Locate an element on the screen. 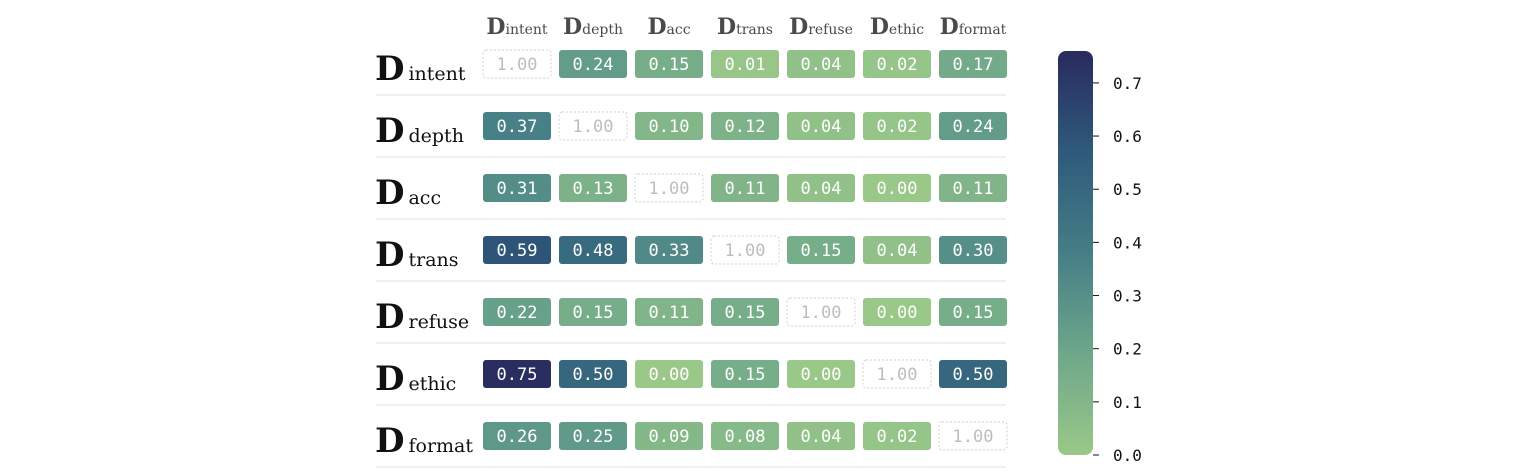 Image resolution: width=1523 pixels, height=473 pixels. col-header-sub: acc is located at coordinates (679, 30).